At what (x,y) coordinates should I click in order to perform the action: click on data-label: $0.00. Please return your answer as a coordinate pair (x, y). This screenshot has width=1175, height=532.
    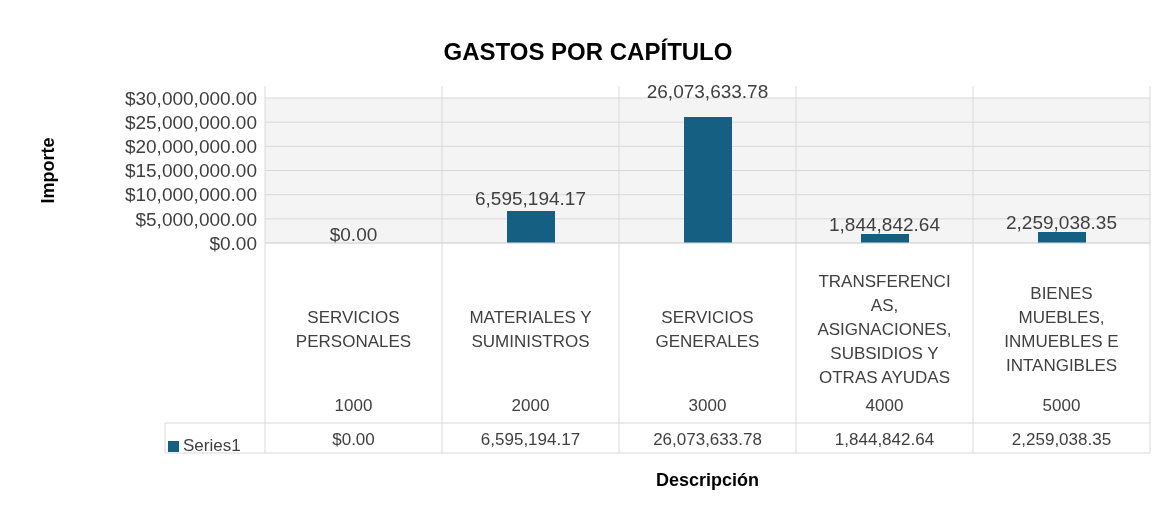
    Looking at the image, I should click on (353, 439).